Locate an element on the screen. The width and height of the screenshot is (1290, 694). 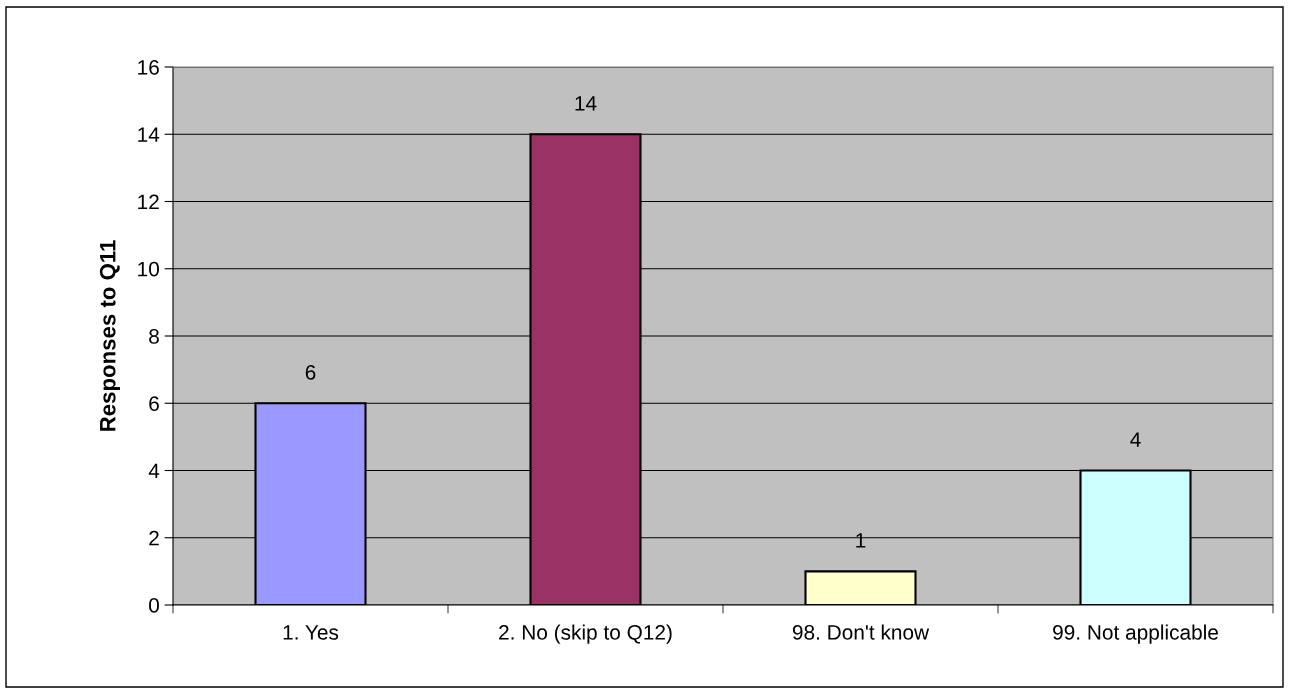
data-label: 4 is located at coordinates (1135, 439).